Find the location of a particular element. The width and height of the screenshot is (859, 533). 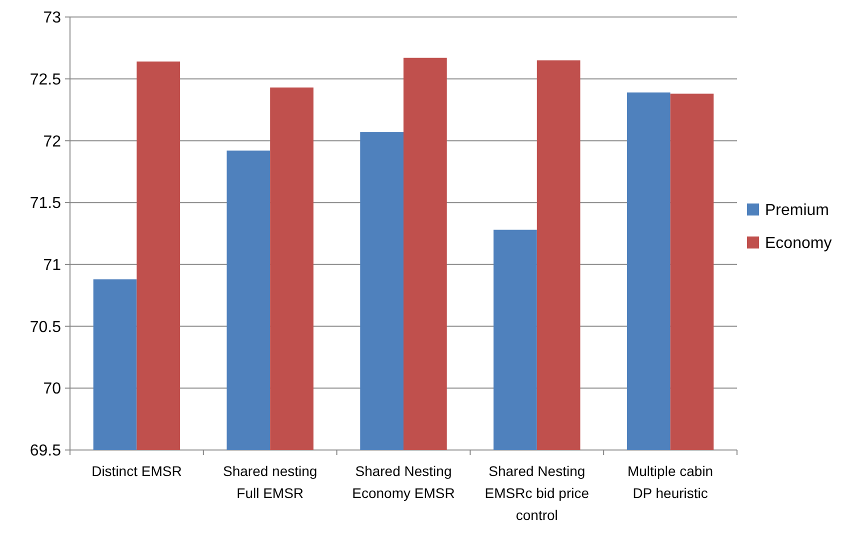

x-tick-label: Multiple cabin DP heuristic is located at coordinates (670, 482).